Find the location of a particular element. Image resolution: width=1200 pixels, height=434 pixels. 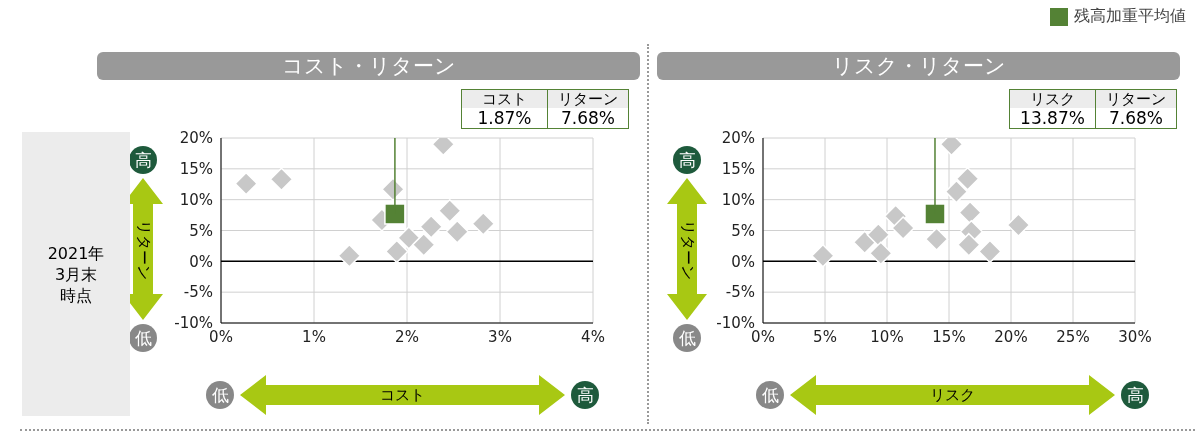

x-tick-label: 30% is located at coordinates (1135, 336).